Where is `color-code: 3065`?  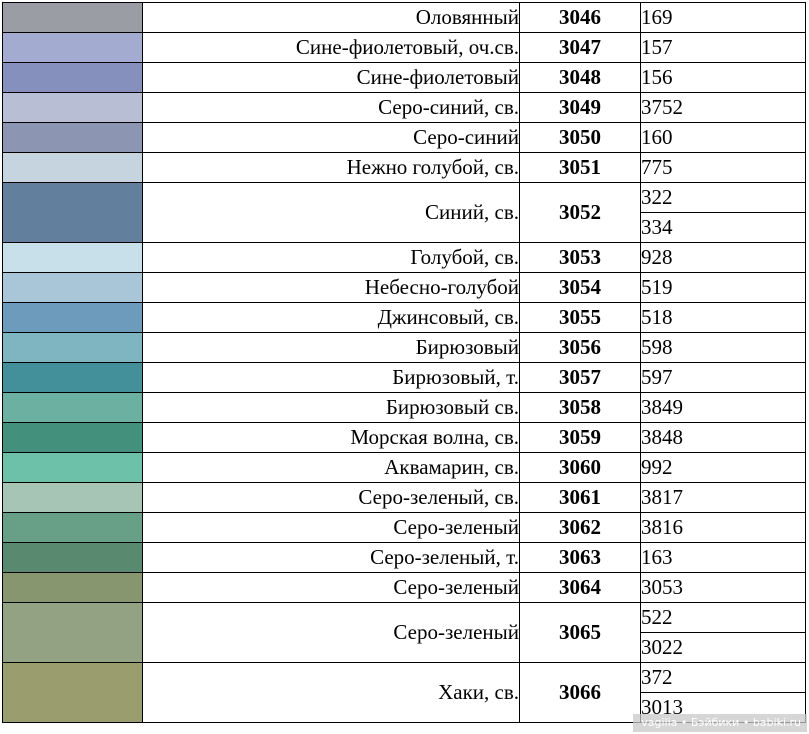 color-code: 3065 is located at coordinates (580, 632).